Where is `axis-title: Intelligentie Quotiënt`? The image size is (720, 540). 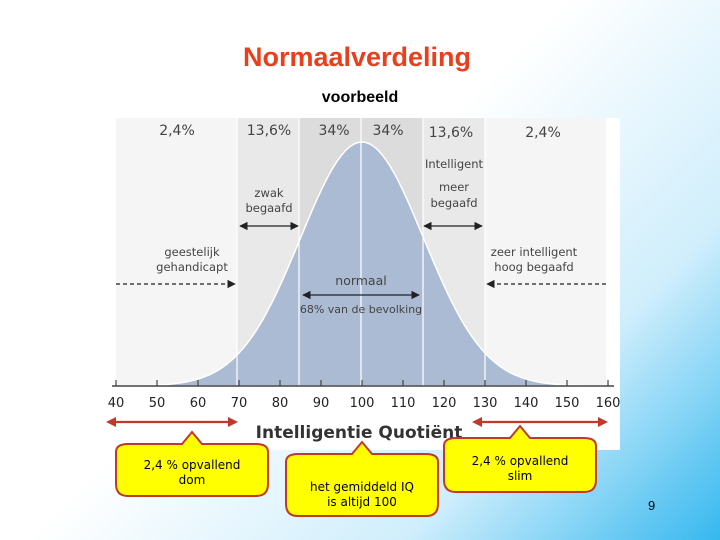 axis-title: Intelligentie Quotiënt is located at coordinates (359, 433).